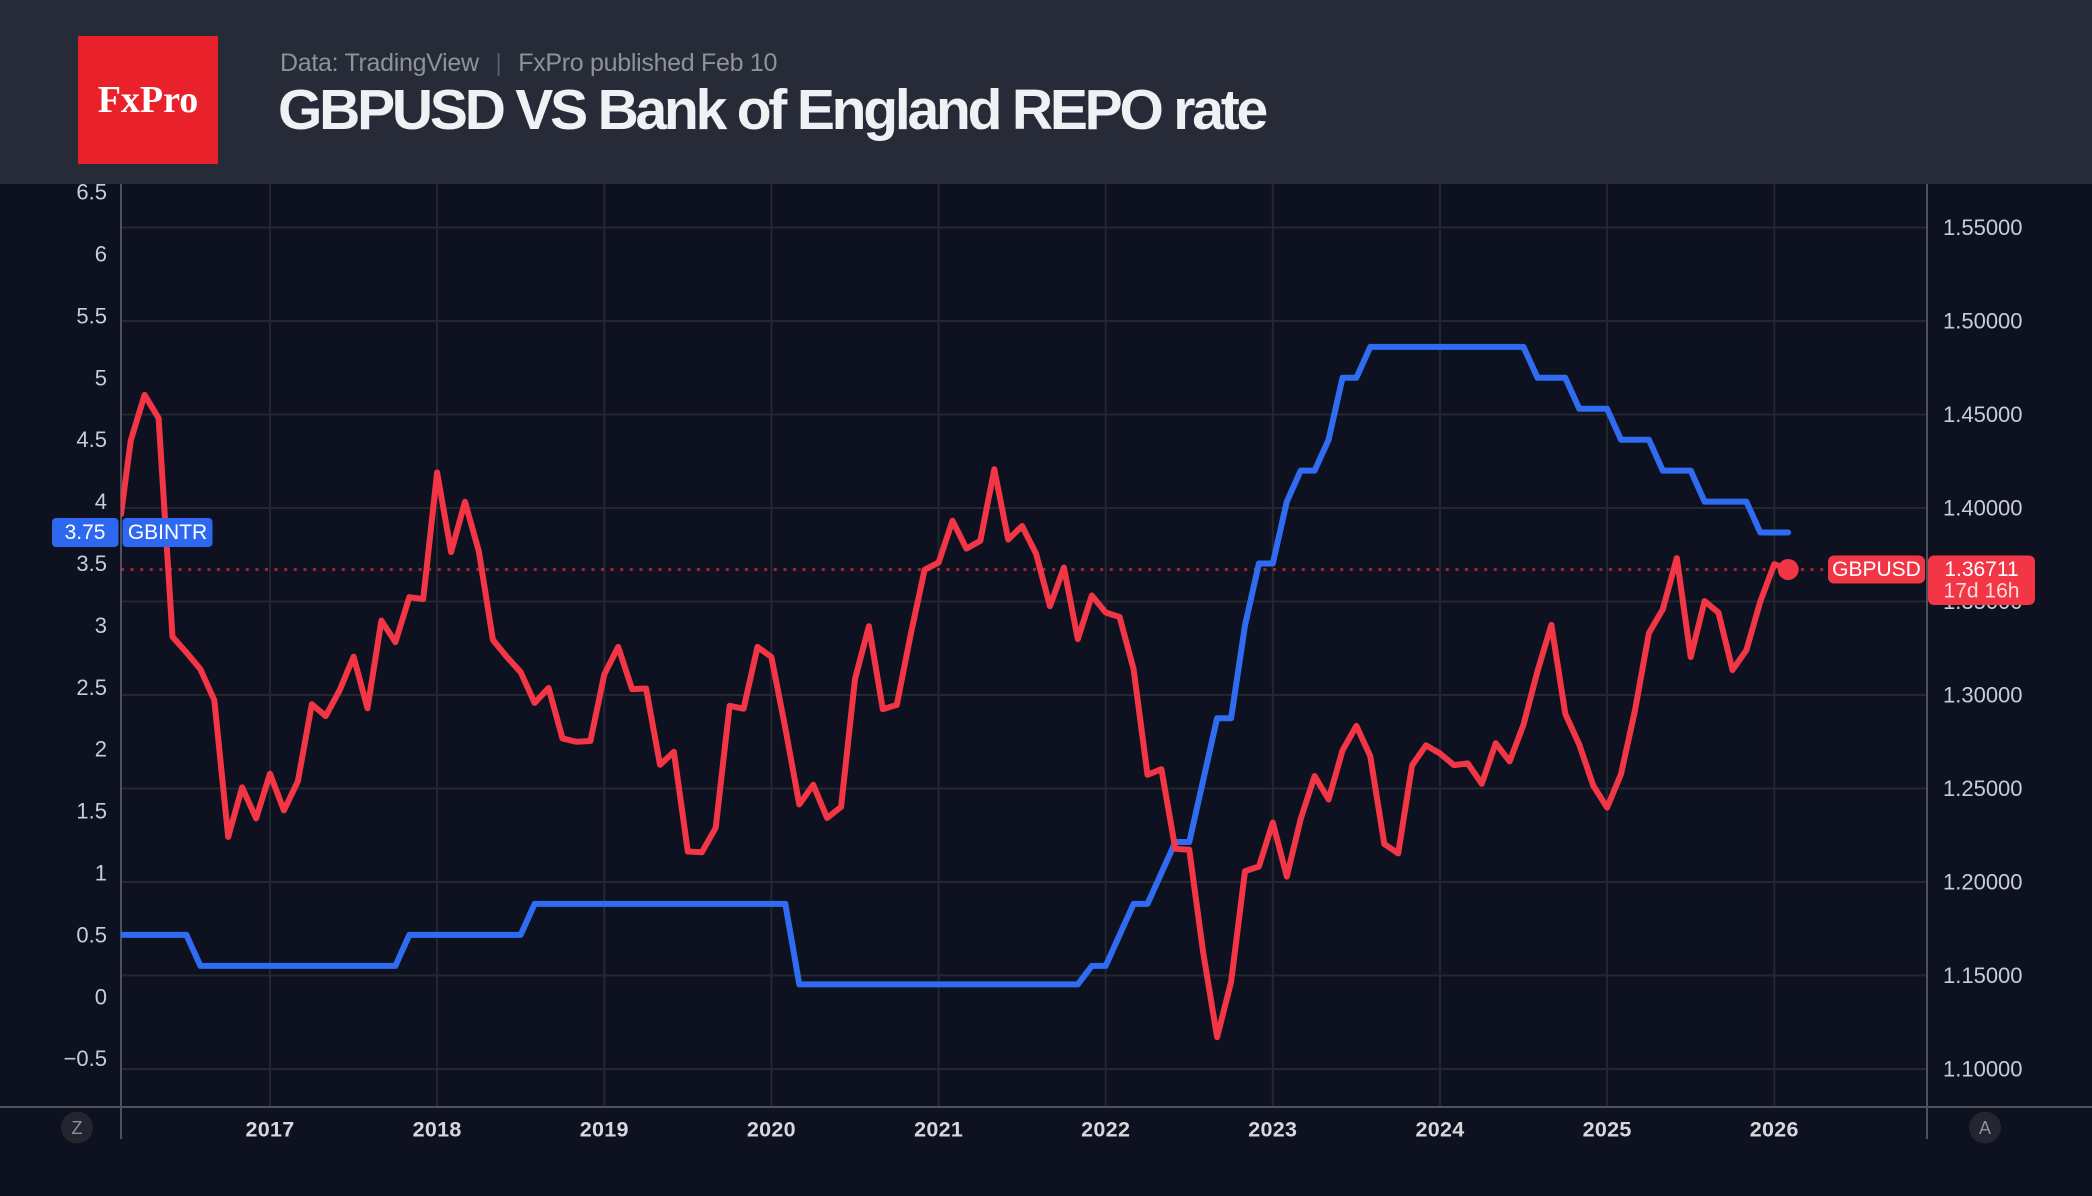  What do you see at coordinates (91, 563) in the screenshot?
I see `svg-text: 3.5` at bounding box center [91, 563].